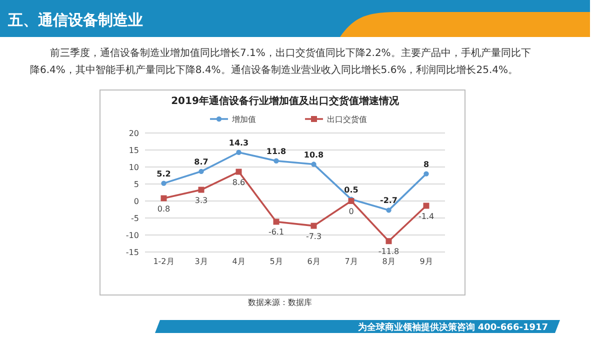 The height and width of the screenshot is (338, 600). What do you see at coordinates (351, 189) in the screenshot?
I see `data-label: 0.5` at bounding box center [351, 189].